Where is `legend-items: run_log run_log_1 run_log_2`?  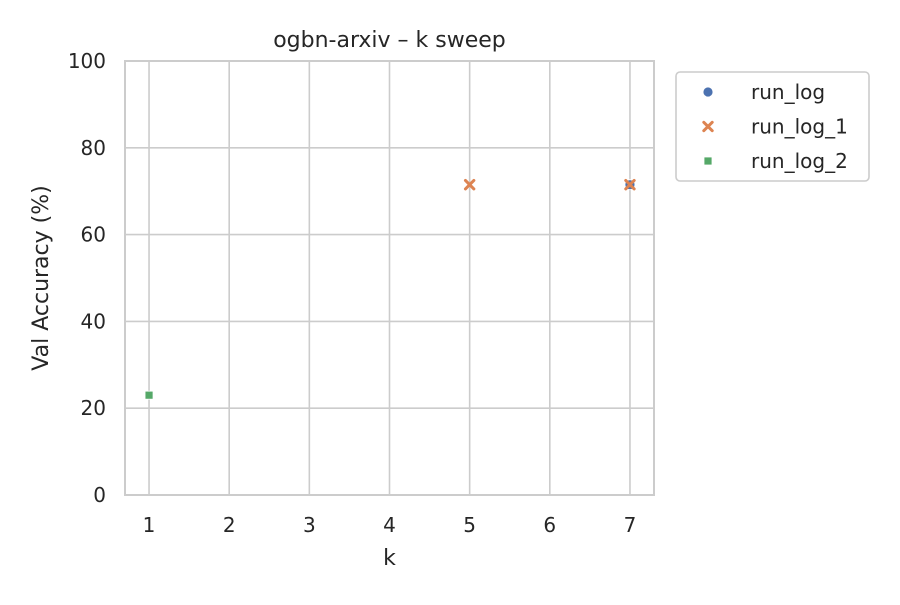
legend-items: run_log run_log_1 run_log_2 is located at coordinates (775, 126).